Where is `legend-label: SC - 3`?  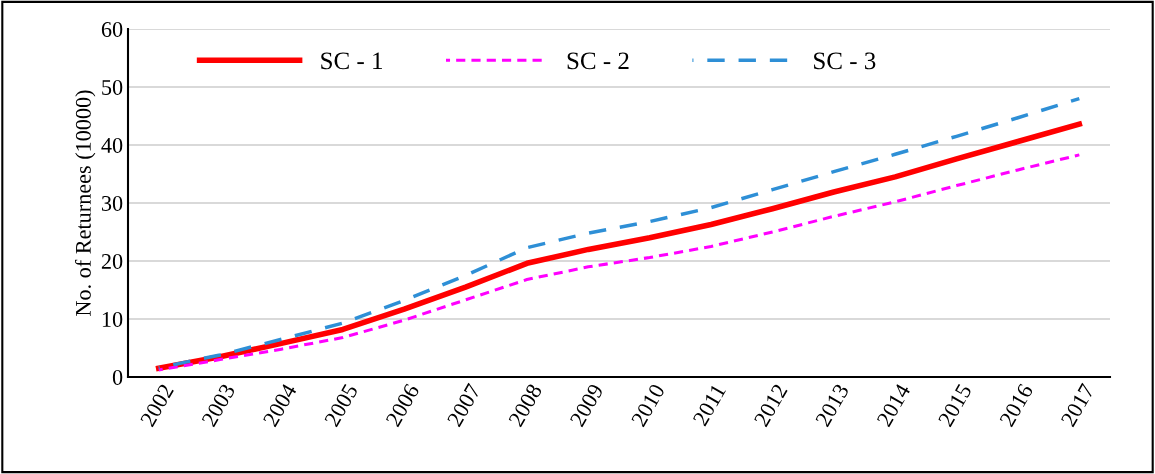 legend-label: SC - 3 is located at coordinates (845, 61).